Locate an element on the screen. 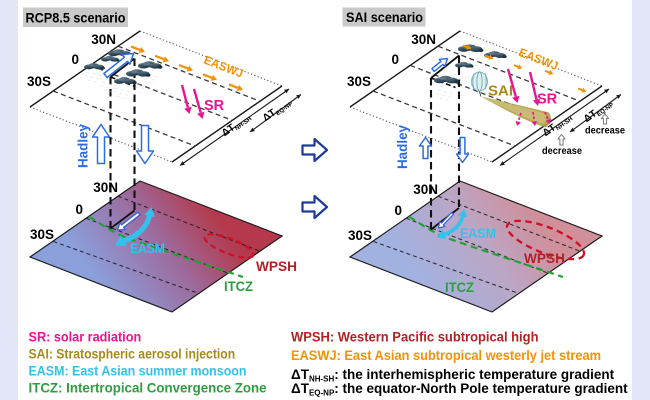 Image resolution: width=650 pixels, height=400 pixels. svg-text:ITCZ: Intertropical Convergenc: ITCZ: Intertropical Convergence Zone is located at coordinates (148, 388).